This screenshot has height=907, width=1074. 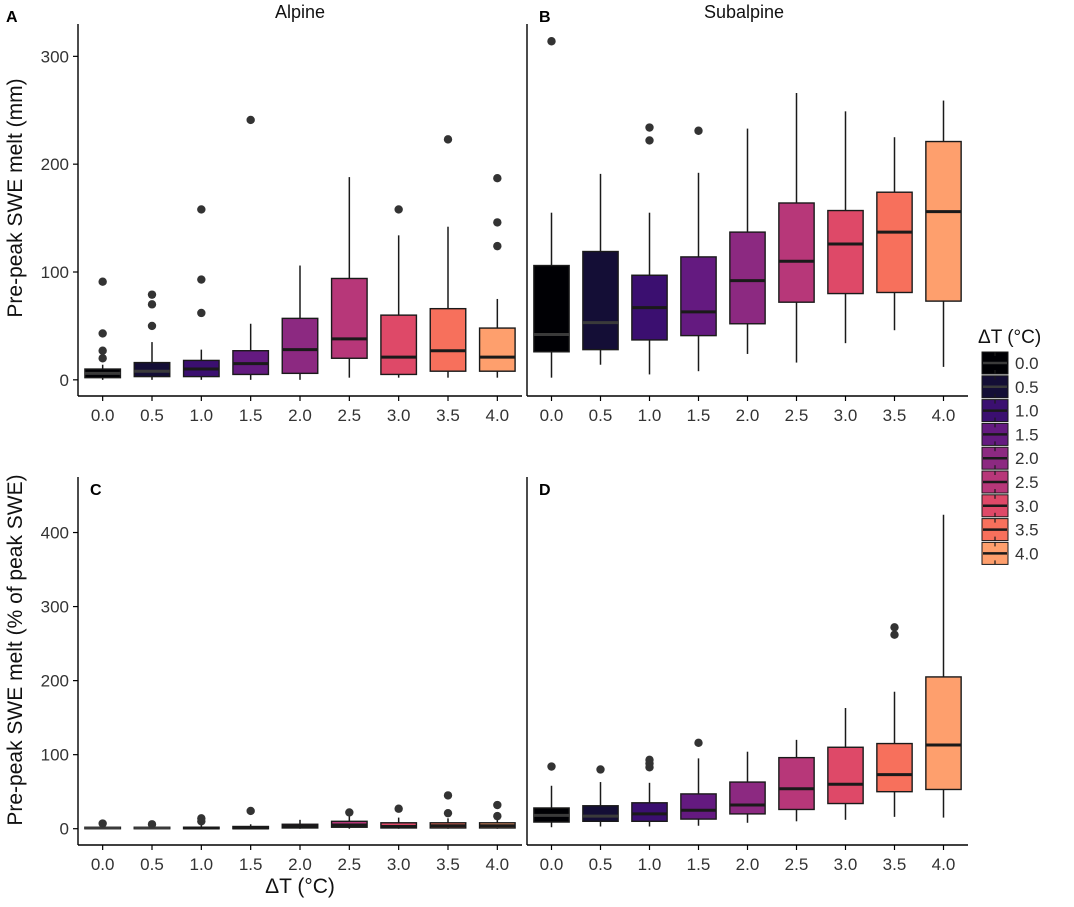 What do you see at coordinates (103, 415) in the screenshot?
I see `panel-a-x-tick-label: 0.0` at bounding box center [103, 415].